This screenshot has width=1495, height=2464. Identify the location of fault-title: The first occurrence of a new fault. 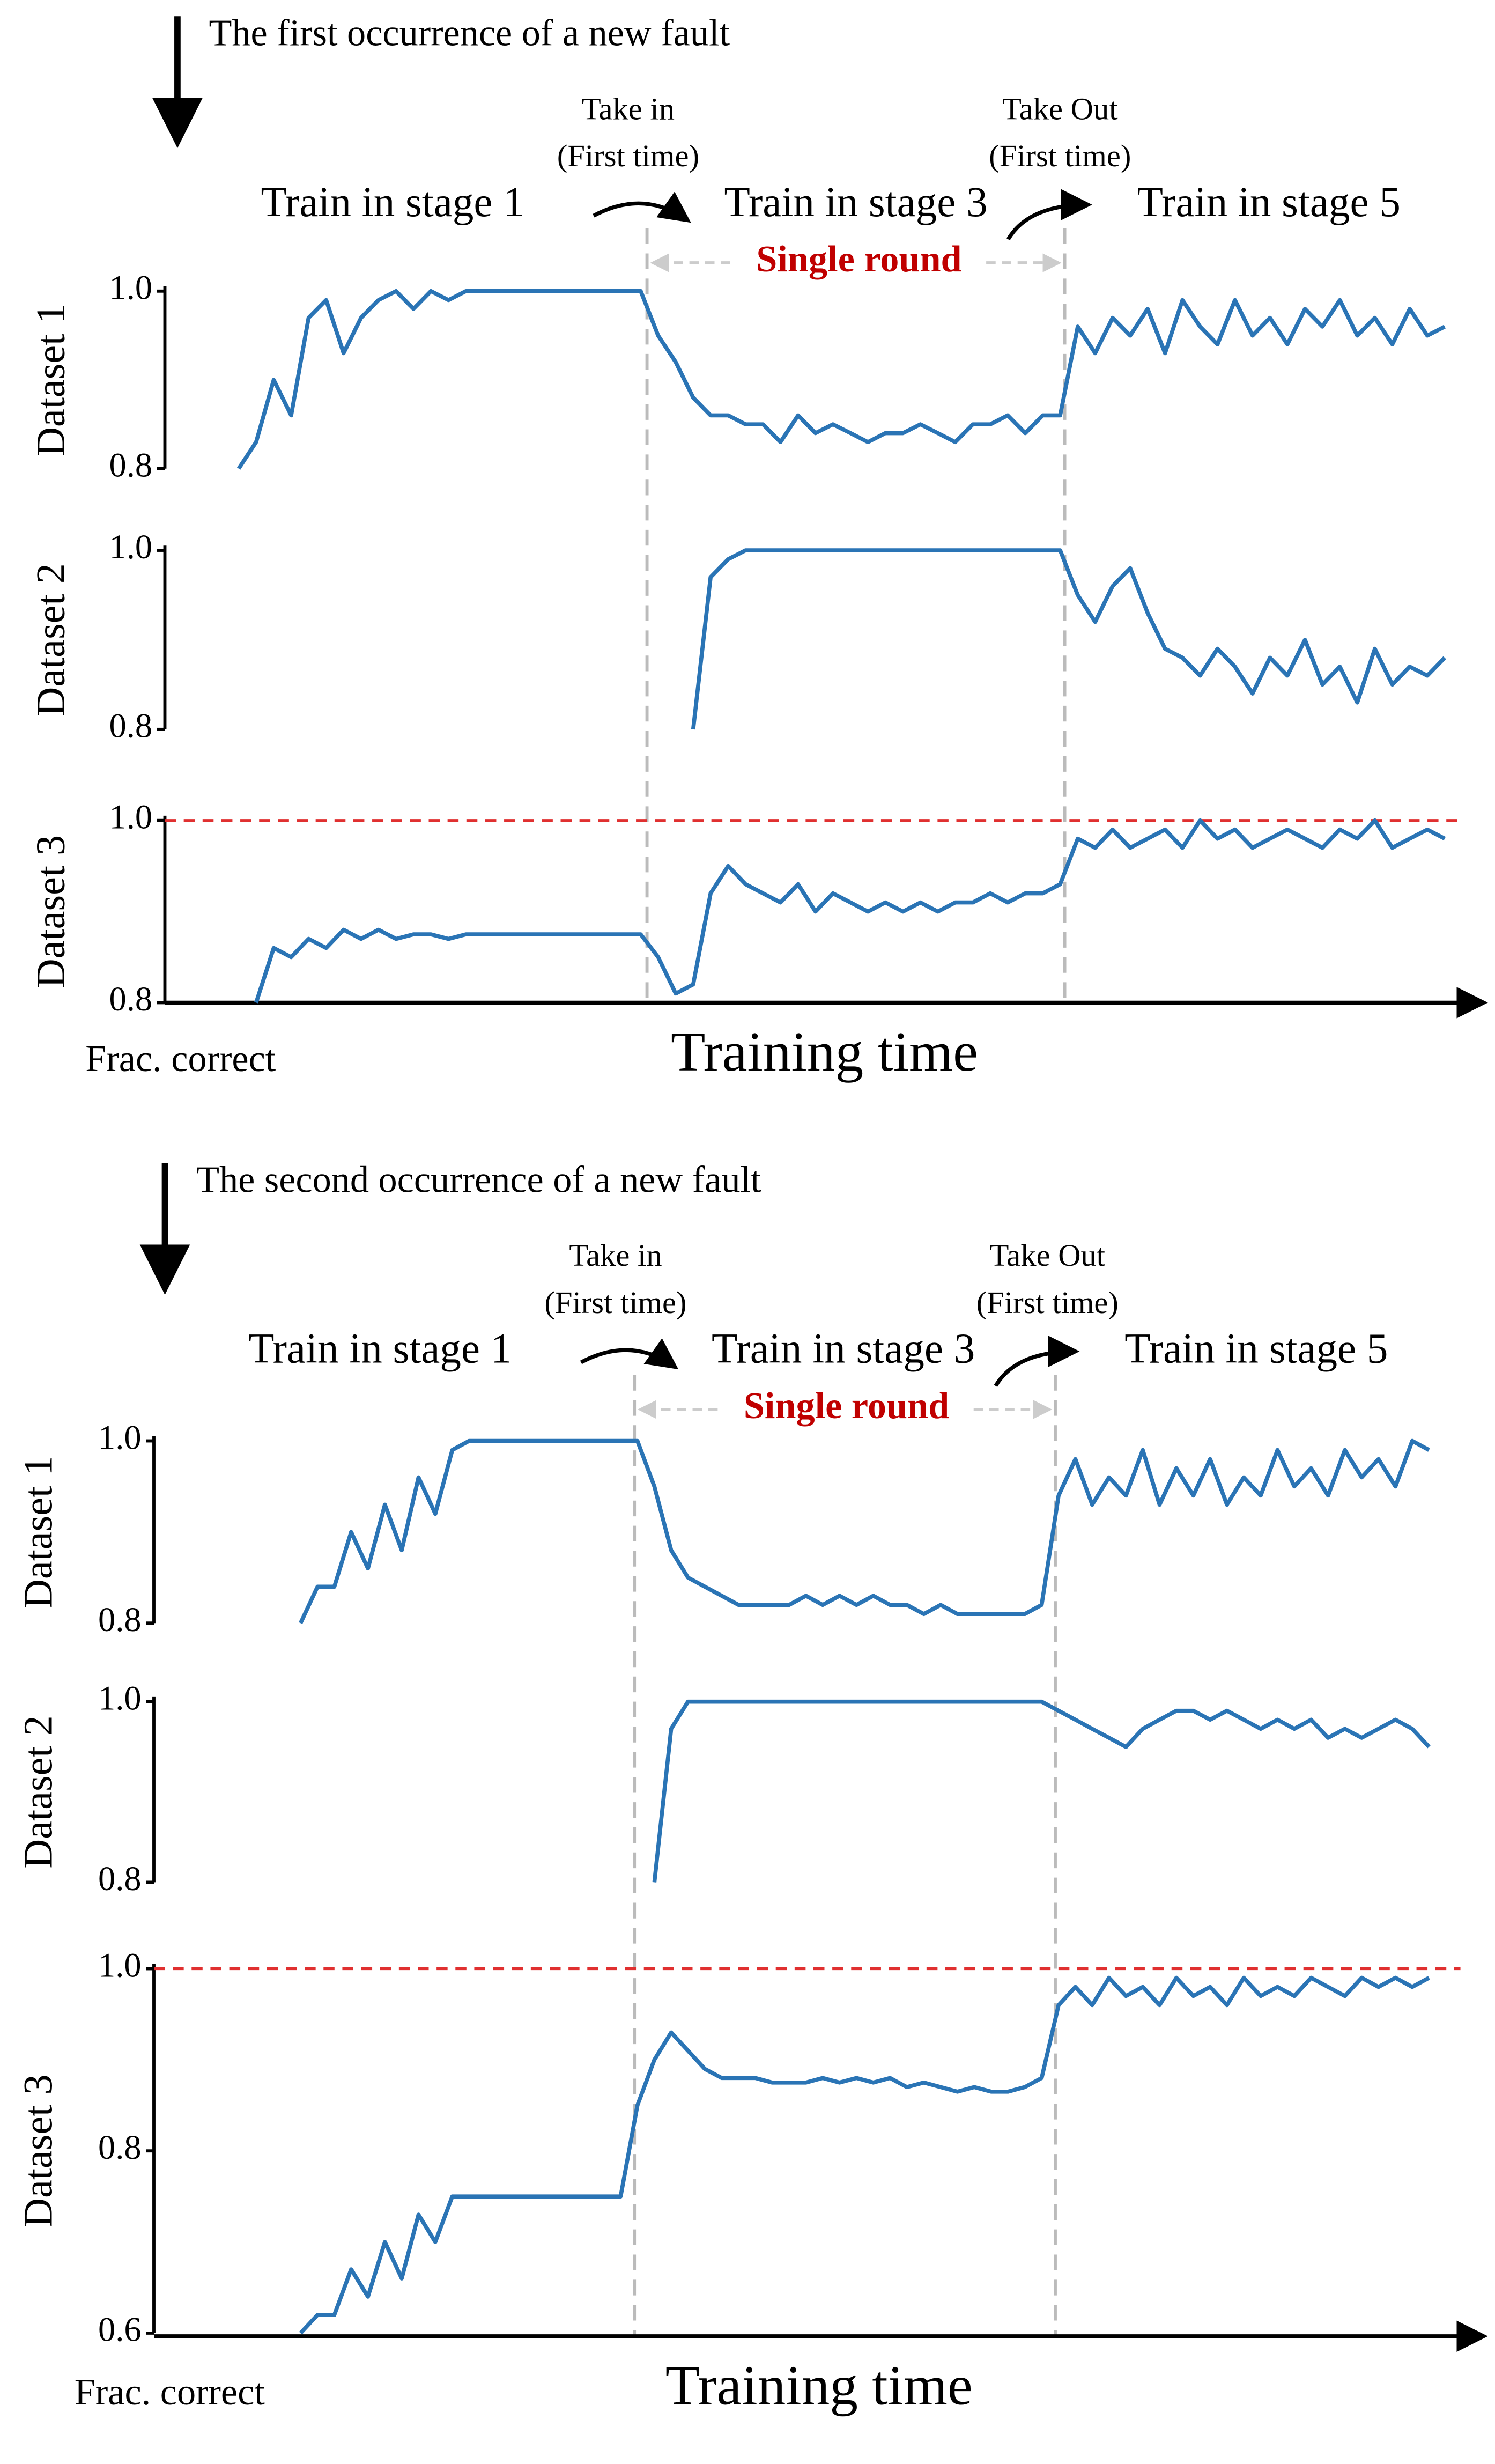
(470, 33).